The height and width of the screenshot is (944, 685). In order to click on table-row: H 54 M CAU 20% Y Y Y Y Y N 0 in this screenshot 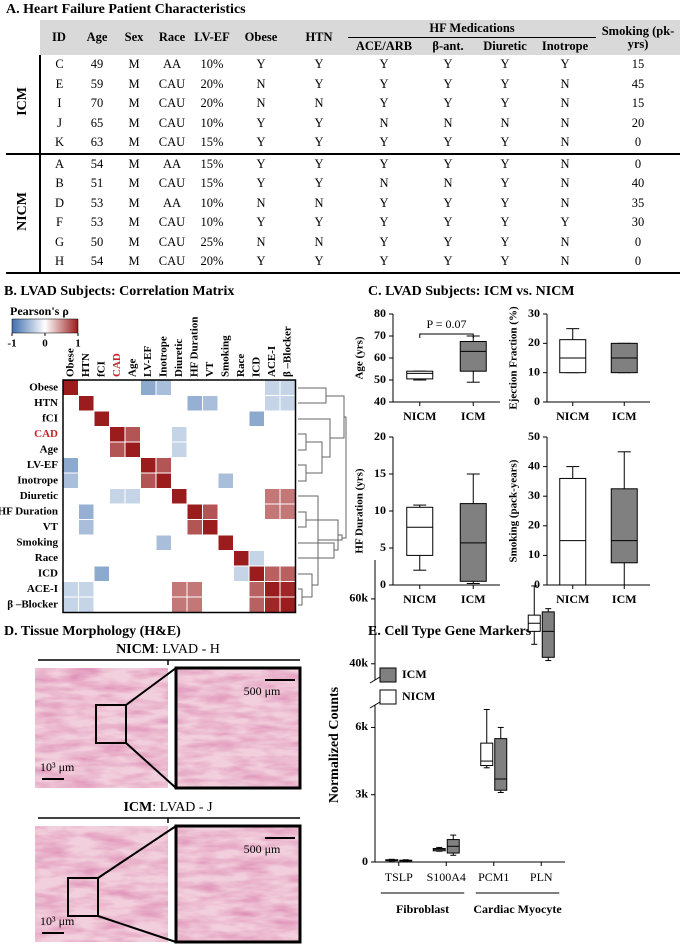, I will do `click(343, 263)`.